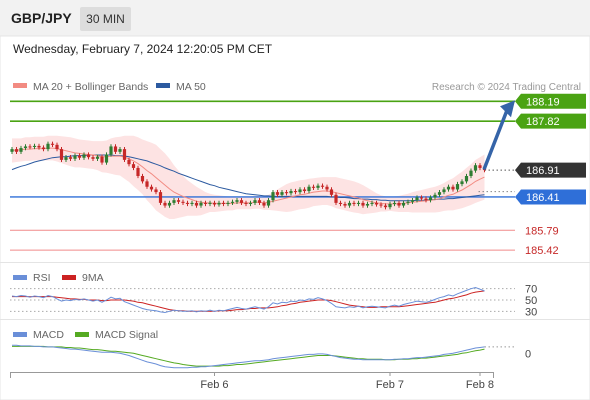  What do you see at coordinates (105, 19) in the screenshot?
I see `timeframe-button: 30 MIN` at bounding box center [105, 19].